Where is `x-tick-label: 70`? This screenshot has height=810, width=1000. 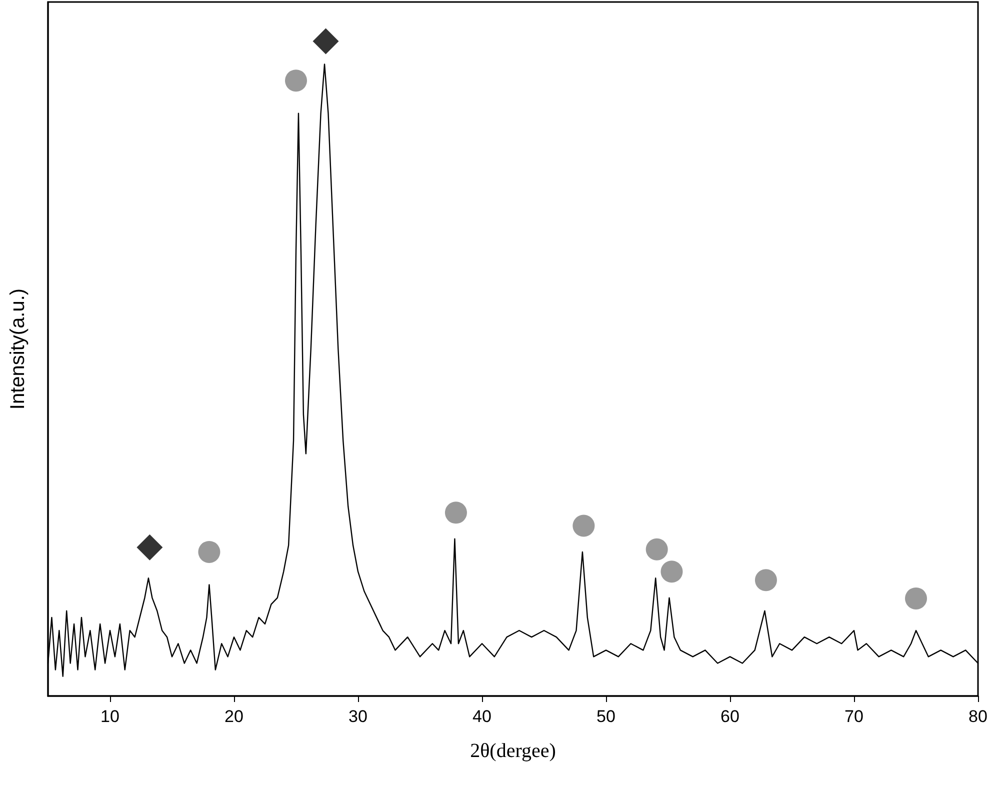 x-tick-label: 70 is located at coordinates (854, 716).